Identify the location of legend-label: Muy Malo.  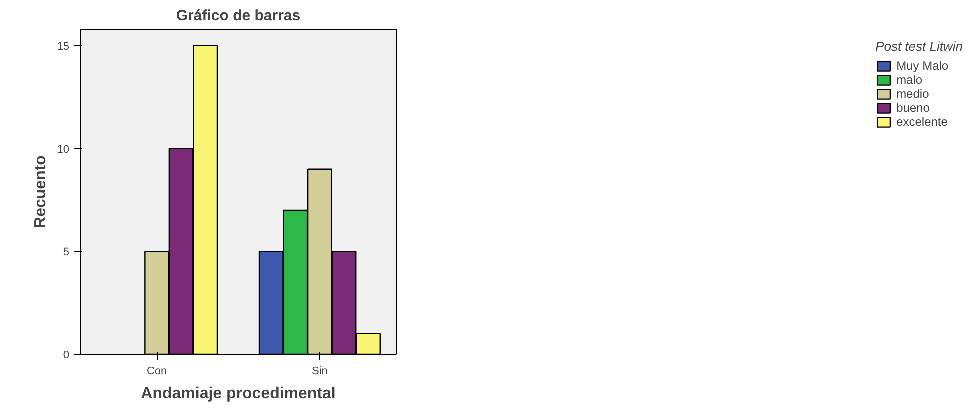
(922, 66).